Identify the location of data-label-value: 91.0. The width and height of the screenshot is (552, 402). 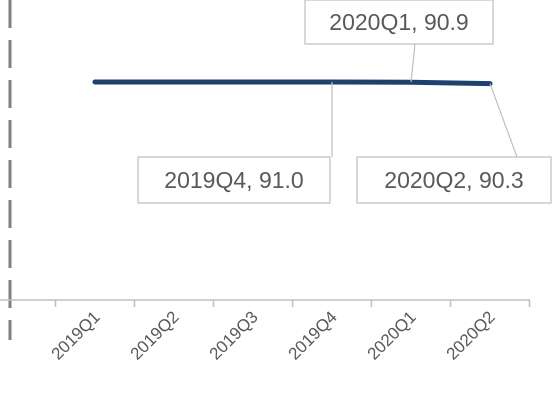
(281, 180).